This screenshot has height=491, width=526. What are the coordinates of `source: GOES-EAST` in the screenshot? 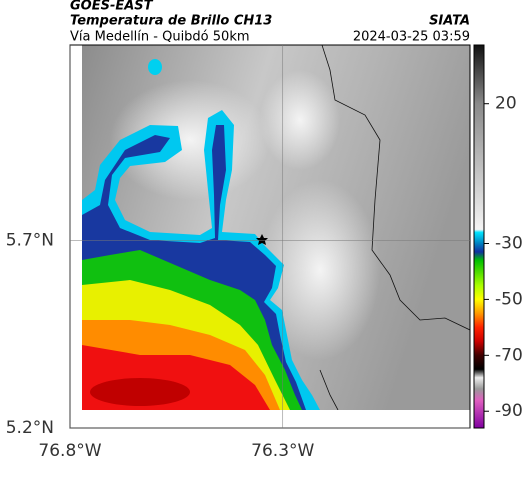 It's located at (112, 7).